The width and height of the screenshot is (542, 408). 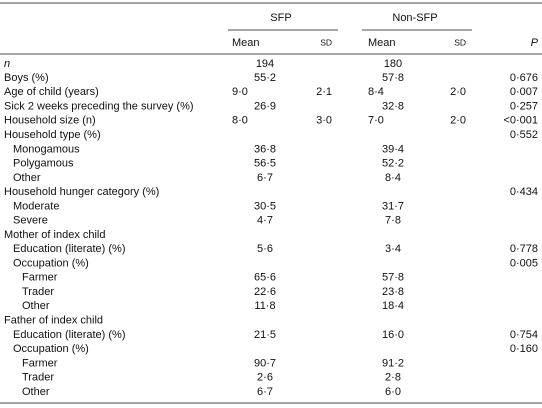 I want to click on cell: 9·0, so click(x=240, y=92).